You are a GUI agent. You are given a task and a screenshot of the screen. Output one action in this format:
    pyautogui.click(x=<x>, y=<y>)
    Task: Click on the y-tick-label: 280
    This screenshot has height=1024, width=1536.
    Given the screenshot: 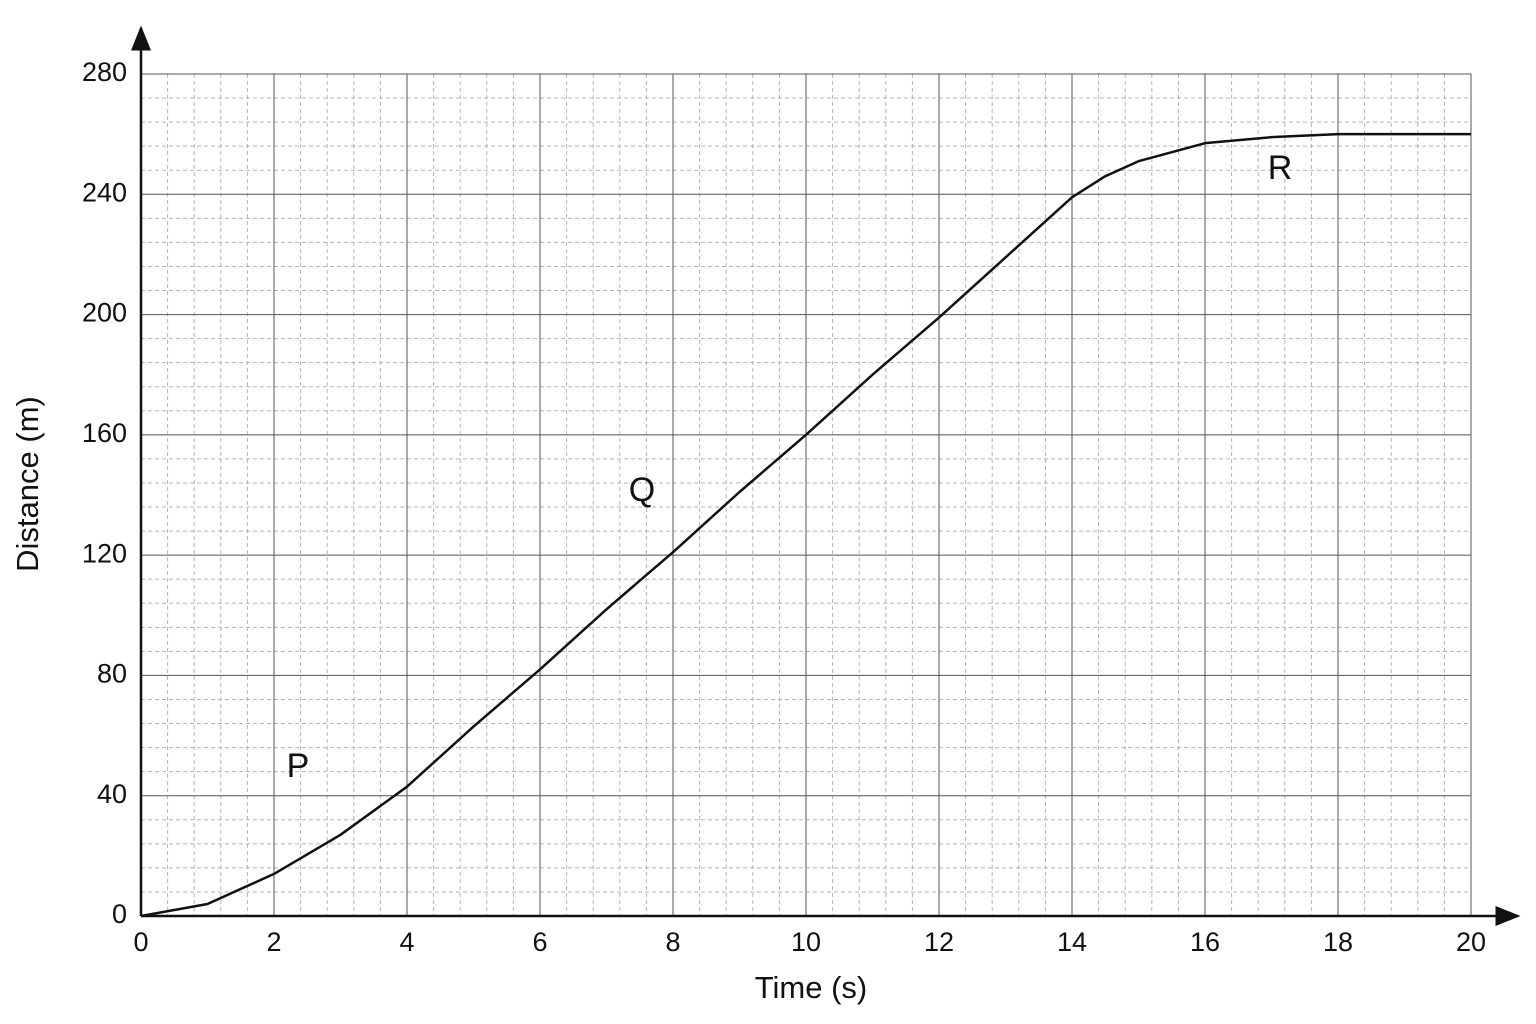 What is the action you would take?
    pyautogui.click(x=104, y=72)
    